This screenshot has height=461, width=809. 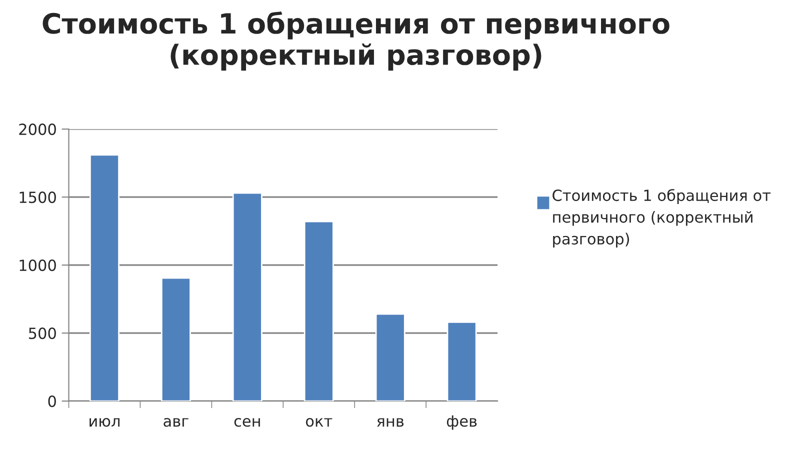 I want to click on x-tick-label: июл, so click(x=105, y=422).